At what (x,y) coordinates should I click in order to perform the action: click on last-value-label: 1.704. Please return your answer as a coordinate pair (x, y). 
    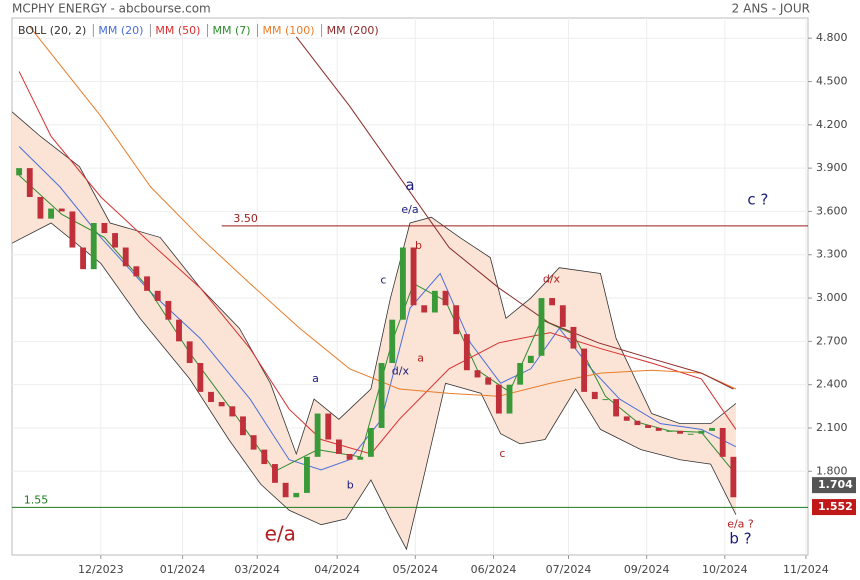
    Looking at the image, I should click on (835, 484).